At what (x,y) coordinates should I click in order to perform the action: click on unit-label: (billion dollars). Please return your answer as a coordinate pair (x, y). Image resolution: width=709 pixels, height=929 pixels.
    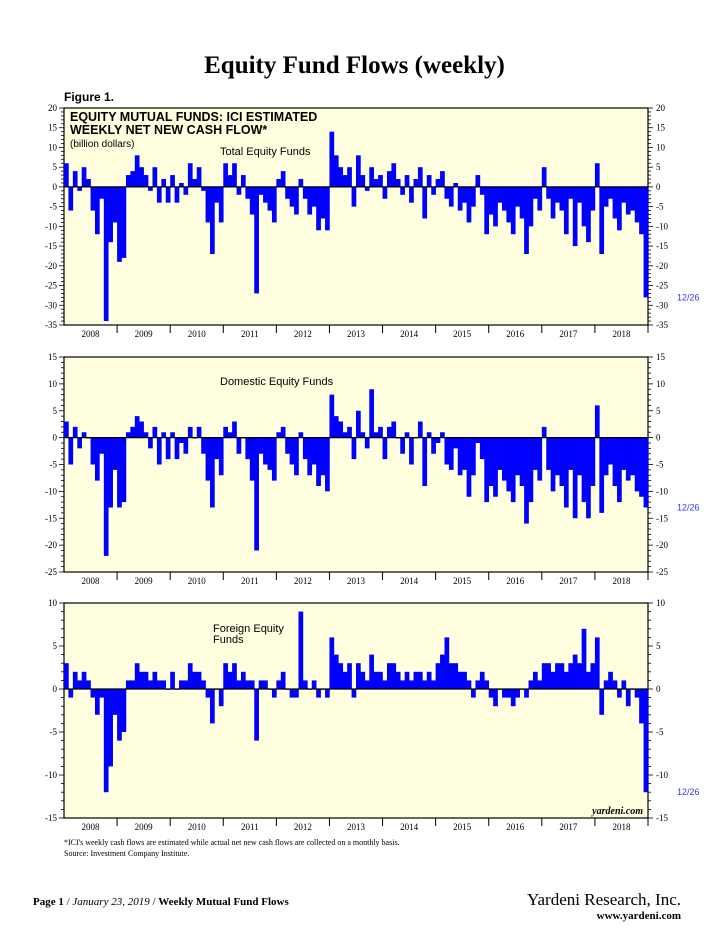
    Looking at the image, I should click on (102, 144).